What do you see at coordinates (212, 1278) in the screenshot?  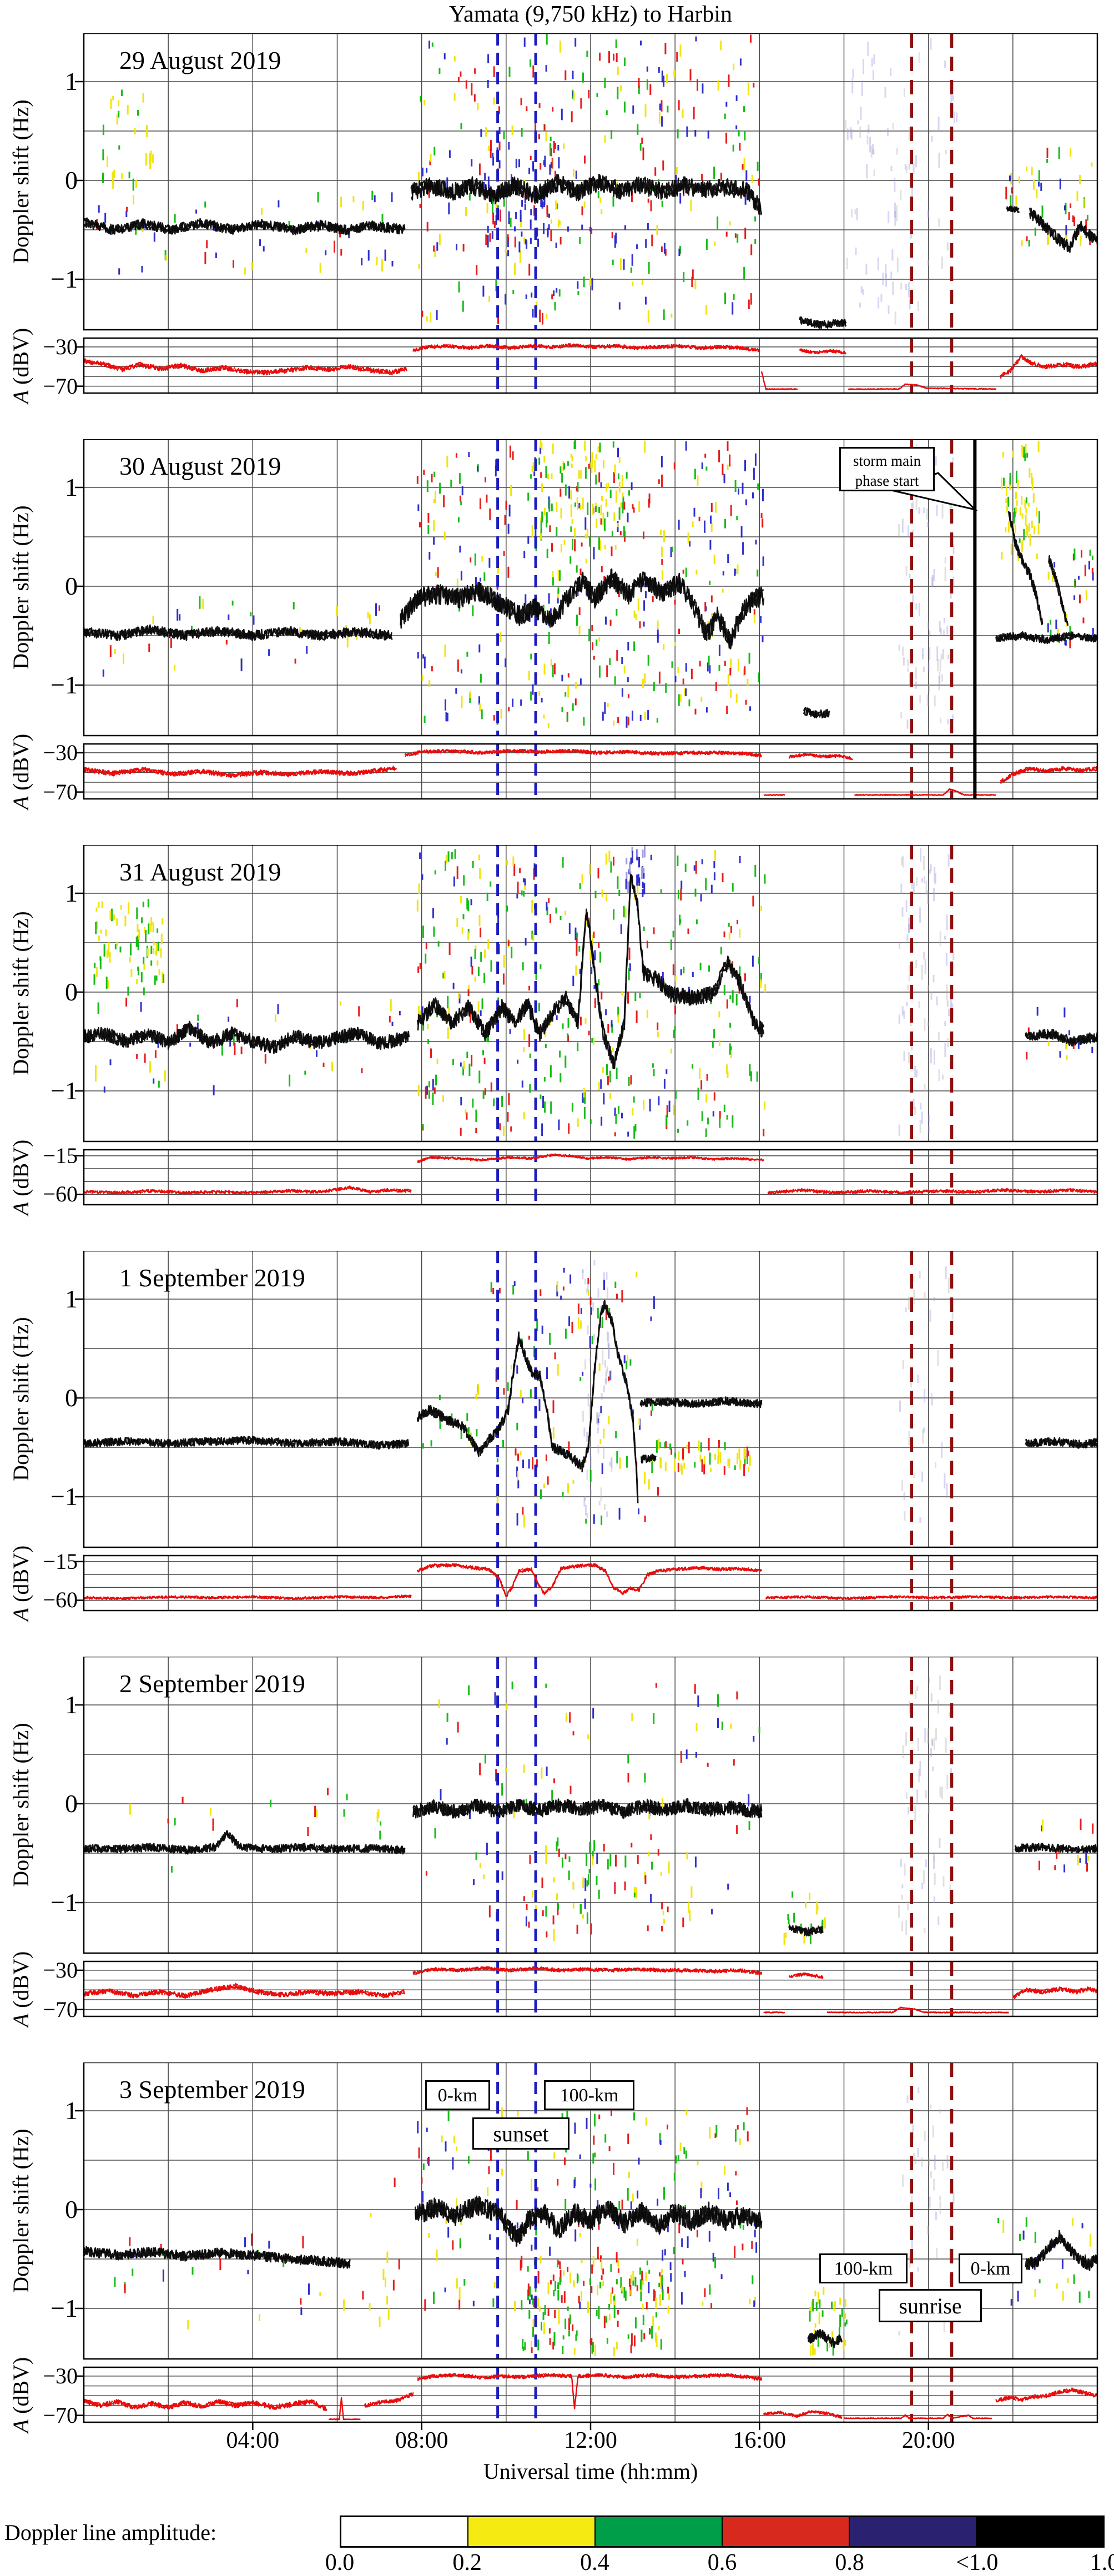 I see `date-label: 1 September 2019` at bounding box center [212, 1278].